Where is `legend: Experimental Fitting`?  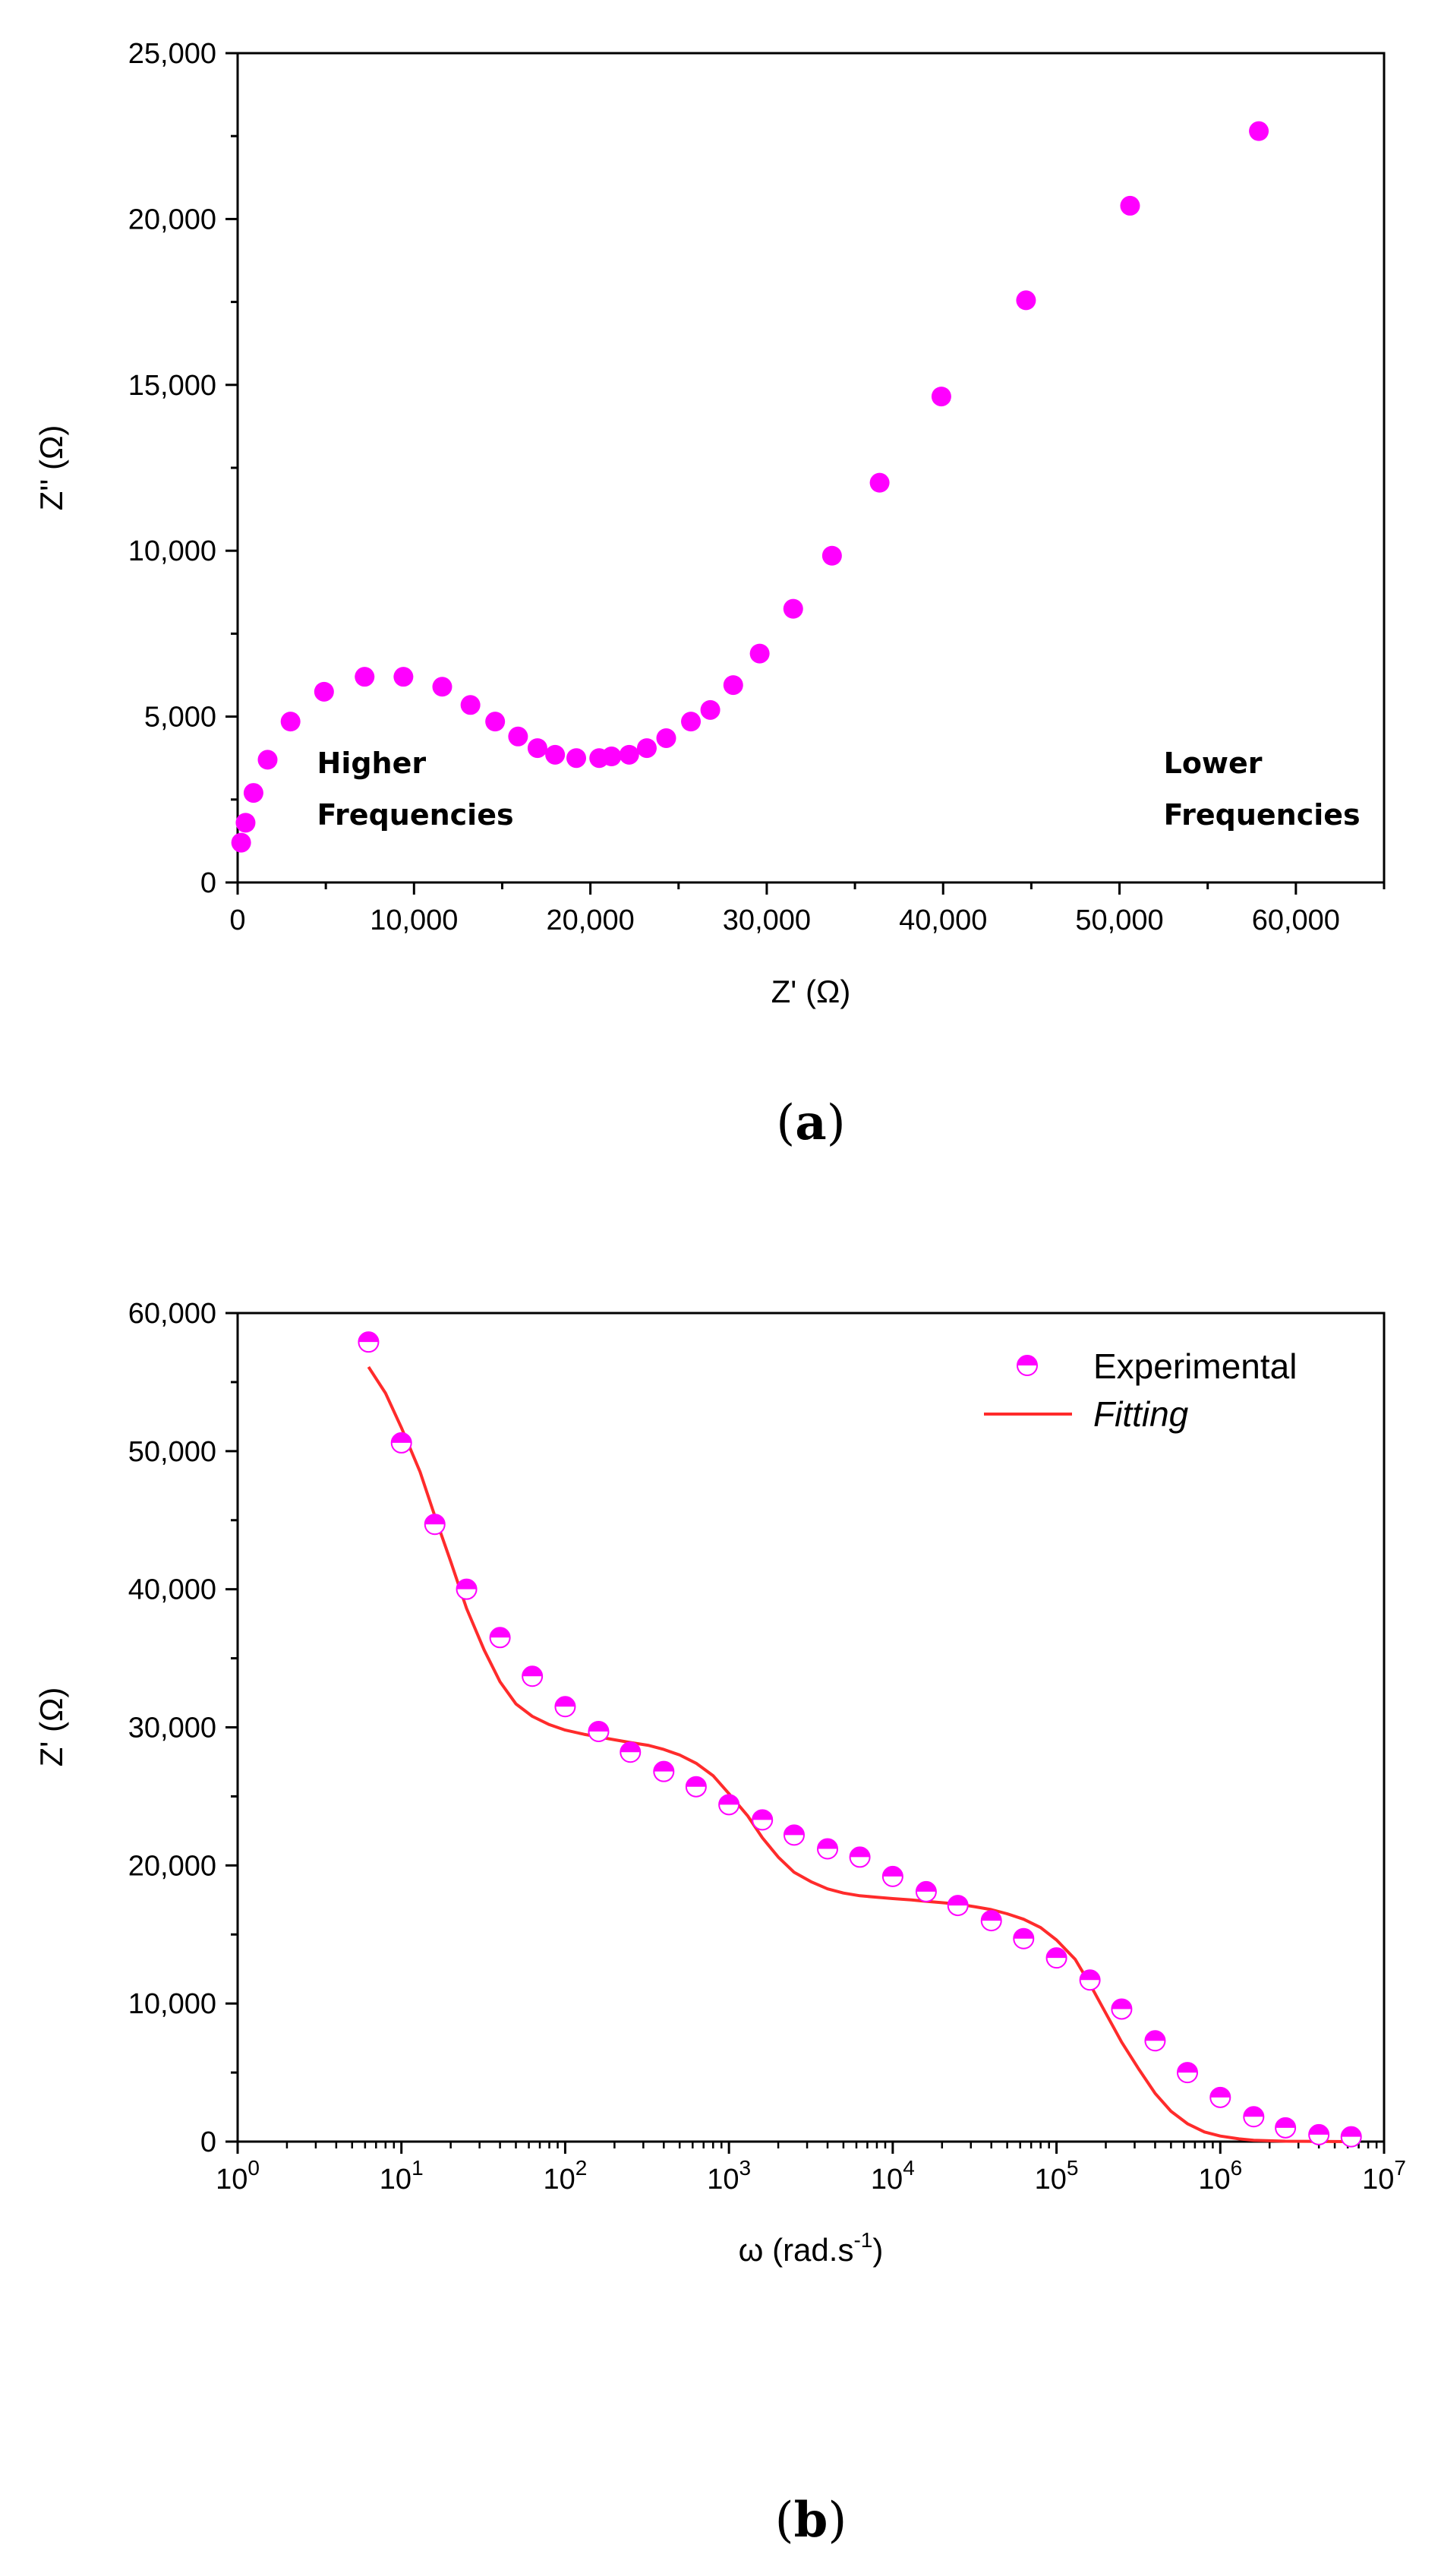 legend: Experimental Fitting is located at coordinates (1140, 1390).